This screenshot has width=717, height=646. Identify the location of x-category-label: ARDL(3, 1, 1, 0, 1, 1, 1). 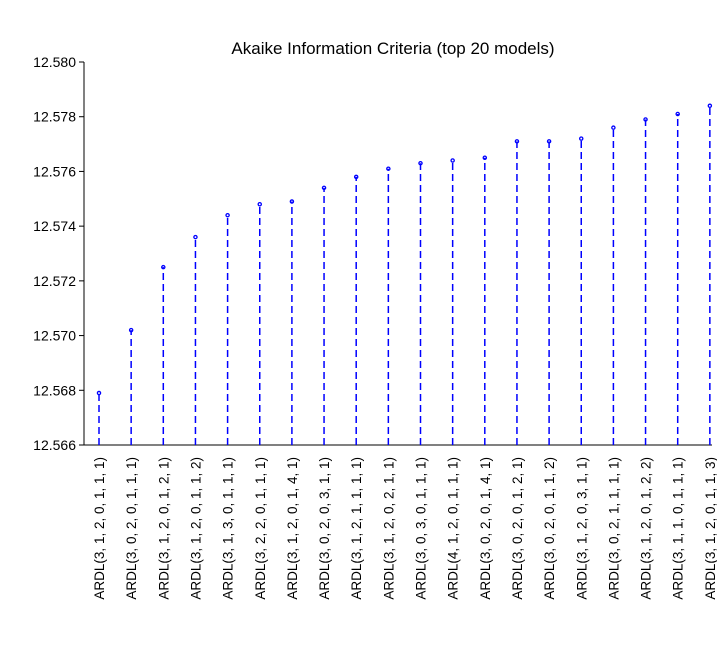
(678, 528).